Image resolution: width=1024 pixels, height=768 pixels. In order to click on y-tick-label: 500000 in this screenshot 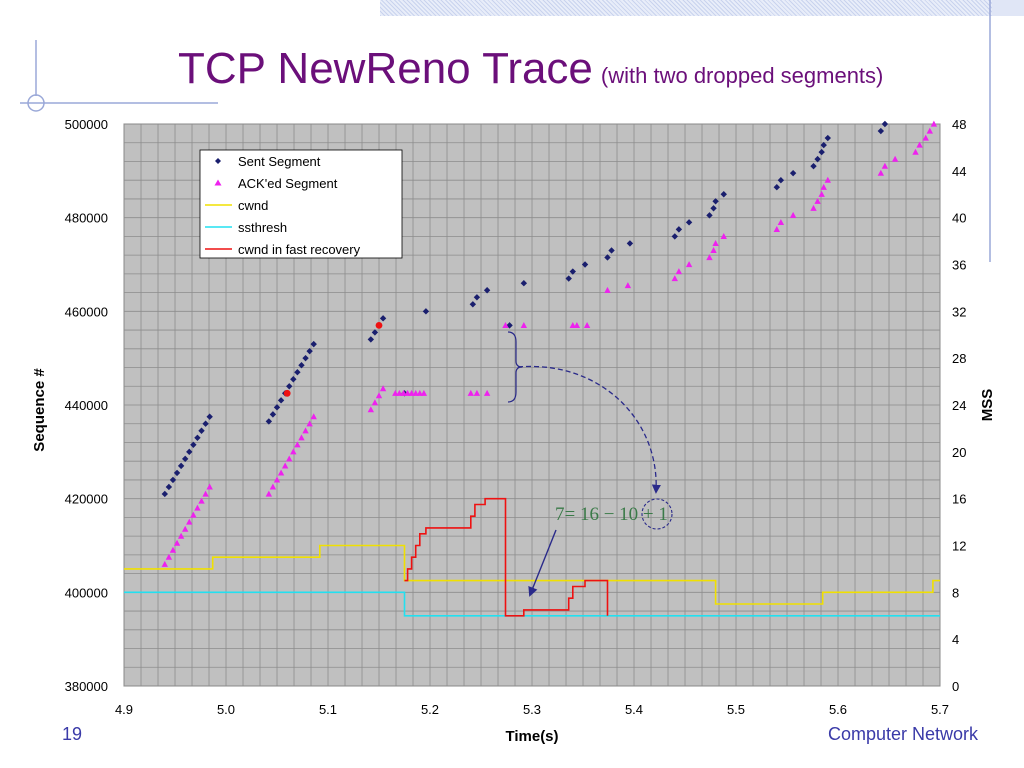, I will do `click(86, 124)`.